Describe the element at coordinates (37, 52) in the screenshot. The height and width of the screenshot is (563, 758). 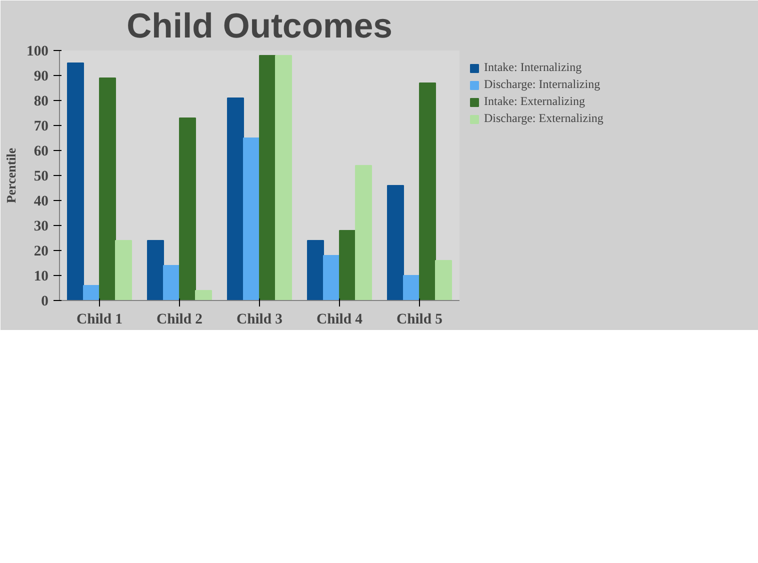
I see `y-tick-label: 100` at that location.